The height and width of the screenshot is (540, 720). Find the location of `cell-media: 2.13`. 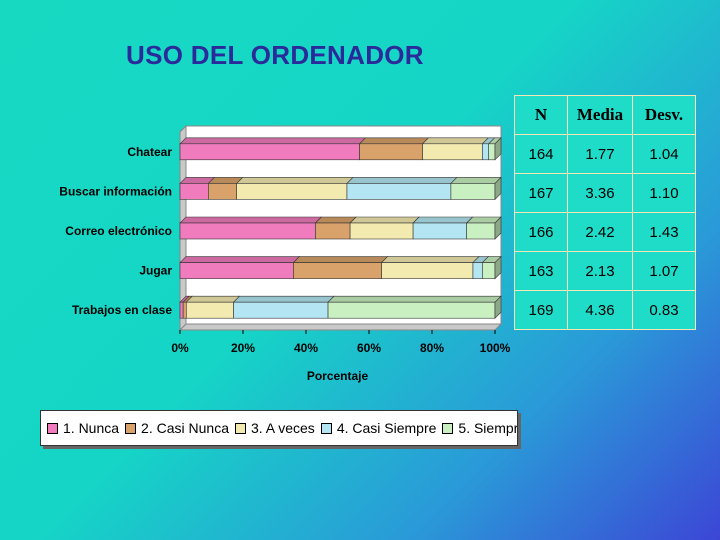

cell-media: 2.13 is located at coordinates (600, 271).